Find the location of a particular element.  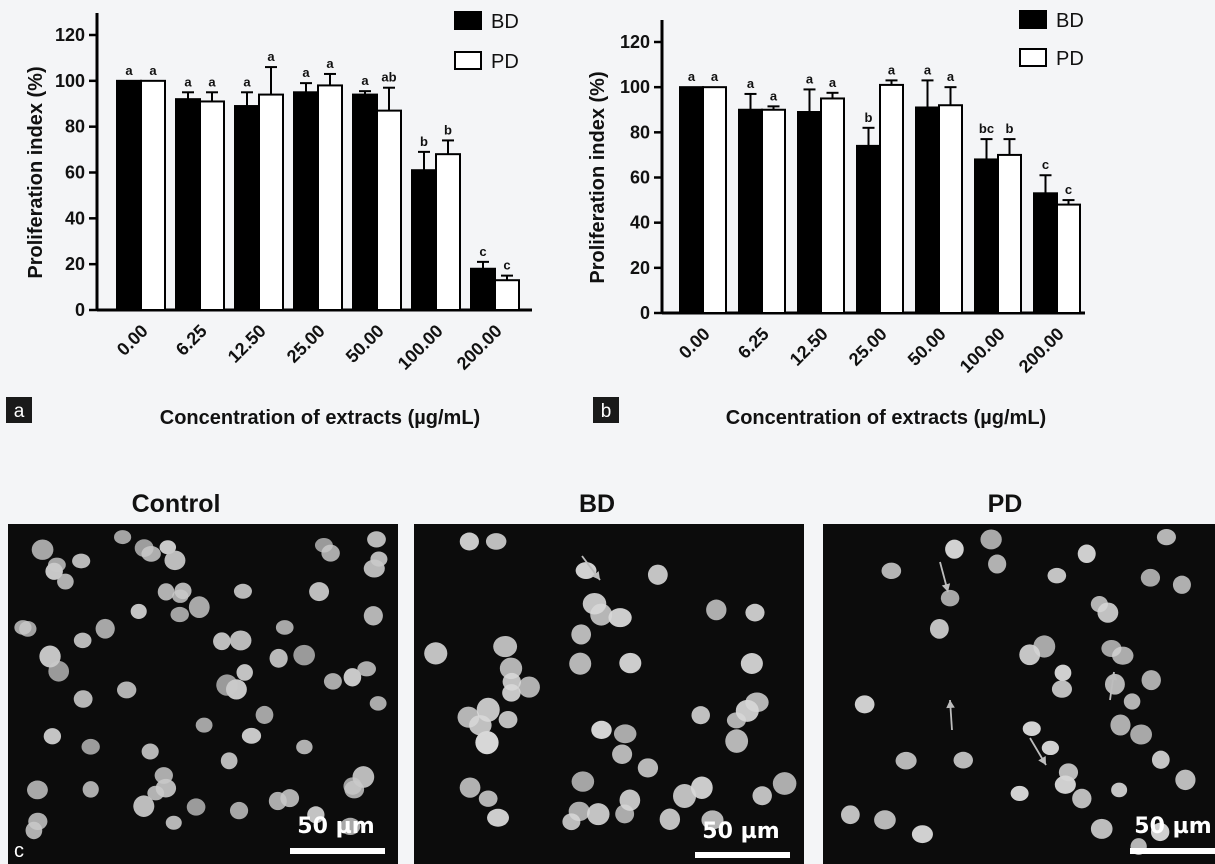

x-axis-title: Concentration of extracts (µg/mL) is located at coordinates (886, 418).